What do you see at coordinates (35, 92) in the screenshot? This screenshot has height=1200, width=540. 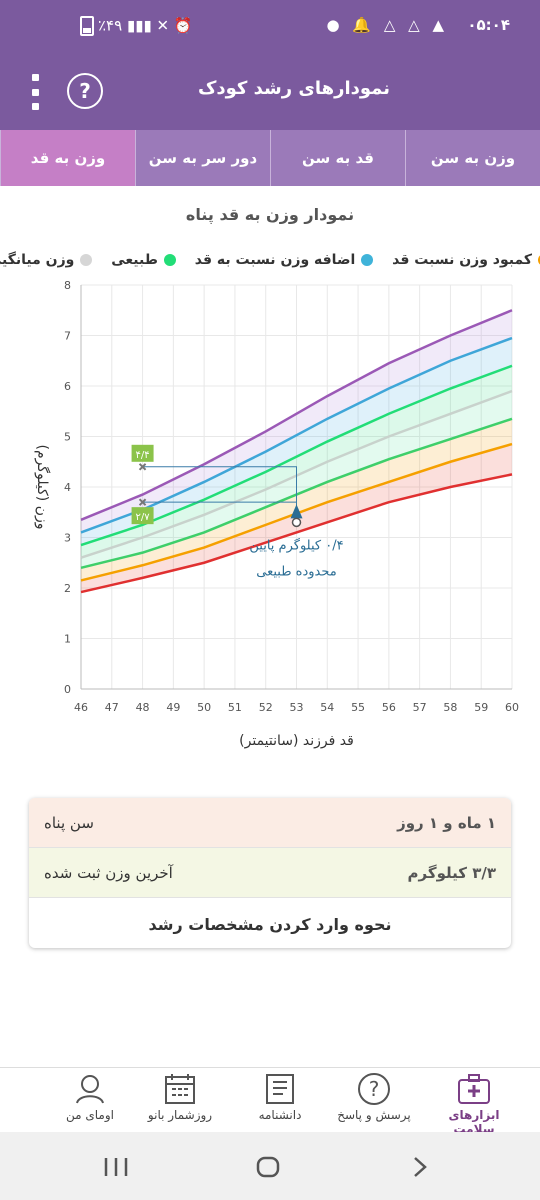 I see `more-vertical-icon` at bounding box center [35, 92].